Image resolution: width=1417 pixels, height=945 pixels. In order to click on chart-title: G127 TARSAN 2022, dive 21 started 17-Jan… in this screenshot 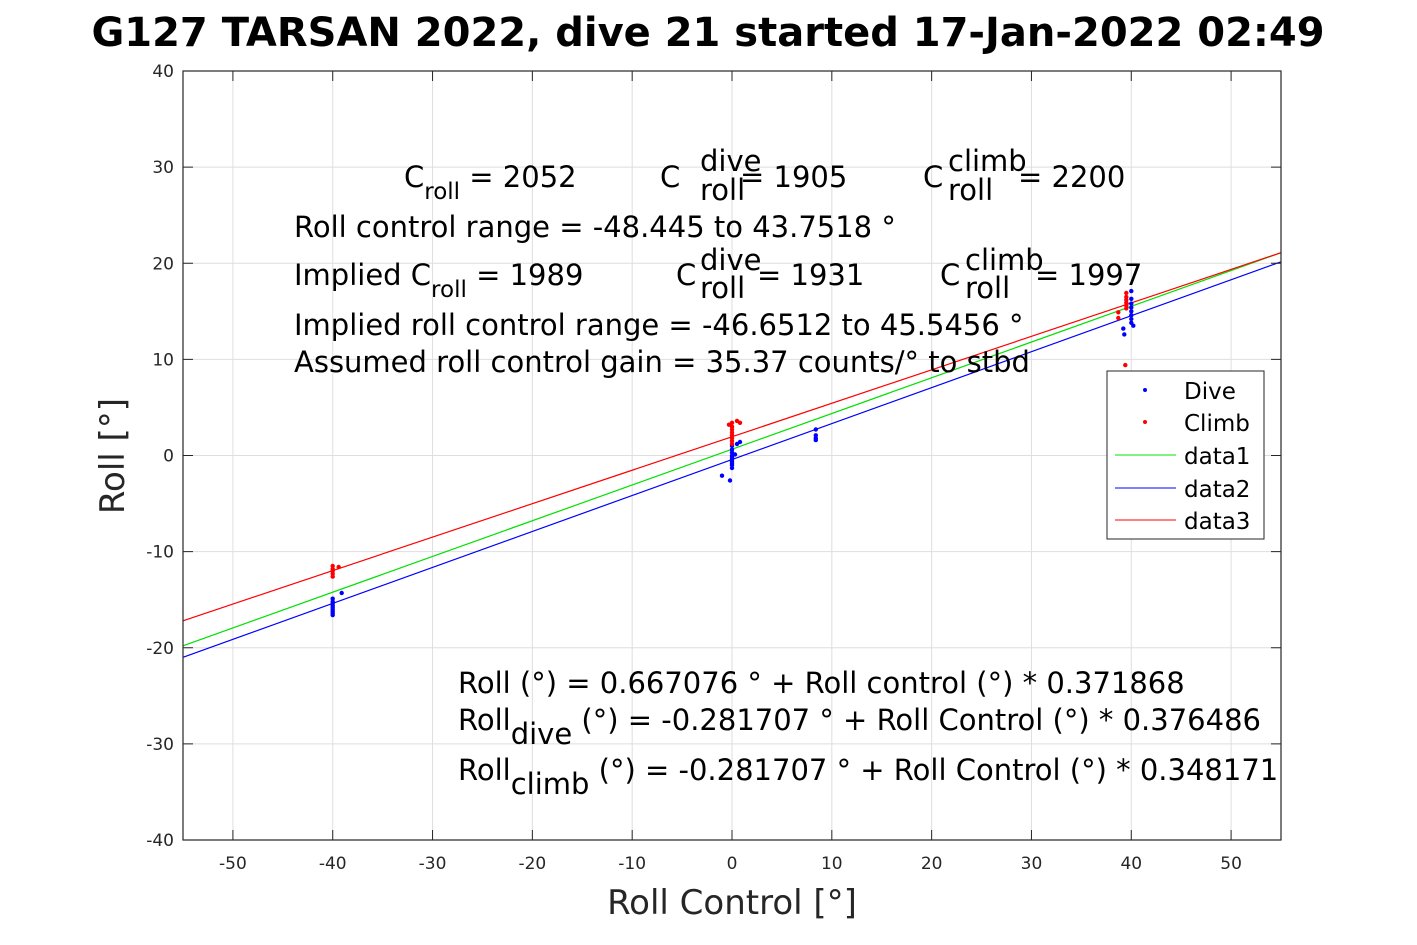, I will do `click(707, 33)`.